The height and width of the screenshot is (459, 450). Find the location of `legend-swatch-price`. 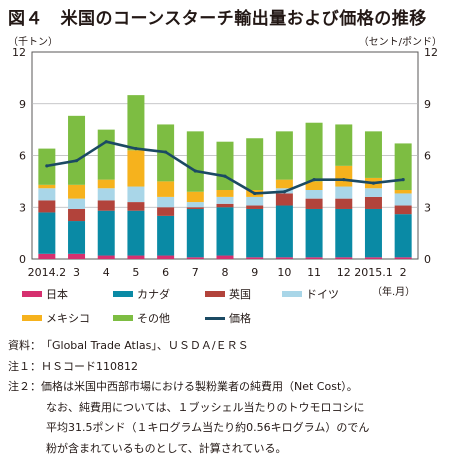

legend-swatch-price is located at coordinates (215, 318).